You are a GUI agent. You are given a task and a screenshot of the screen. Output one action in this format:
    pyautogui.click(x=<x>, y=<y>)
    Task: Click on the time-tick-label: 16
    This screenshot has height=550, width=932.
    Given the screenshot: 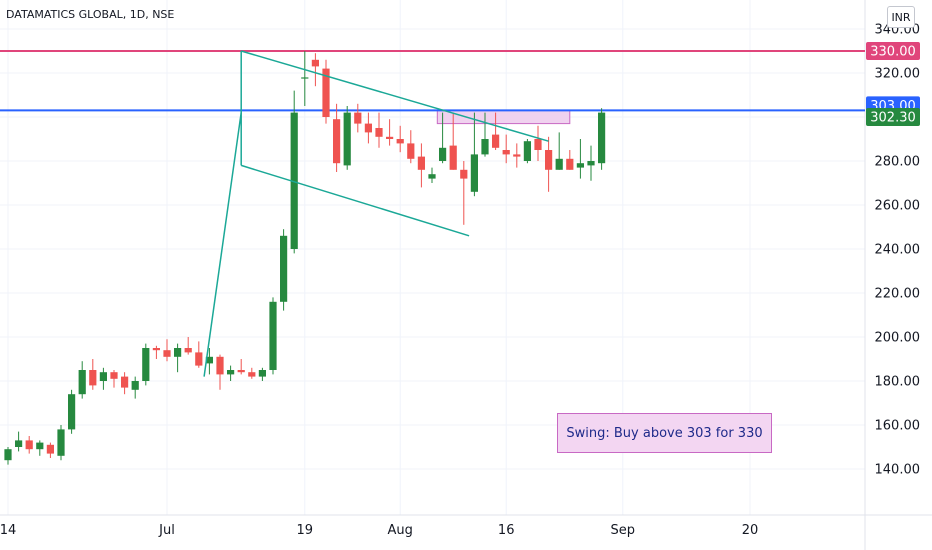 What is the action you would take?
    pyautogui.click(x=506, y=530)
    